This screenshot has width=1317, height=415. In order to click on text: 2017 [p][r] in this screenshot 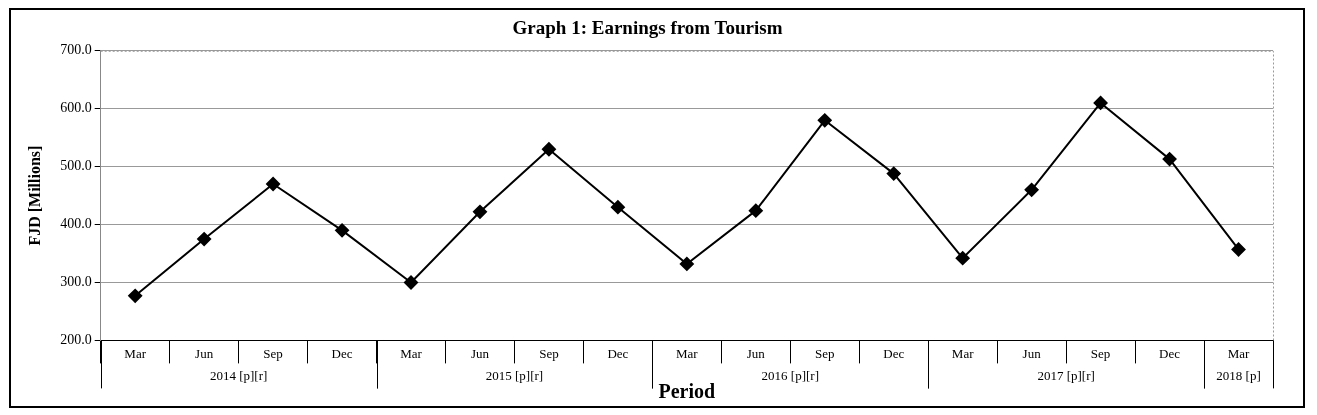, I will do `click(1066, 375)`.